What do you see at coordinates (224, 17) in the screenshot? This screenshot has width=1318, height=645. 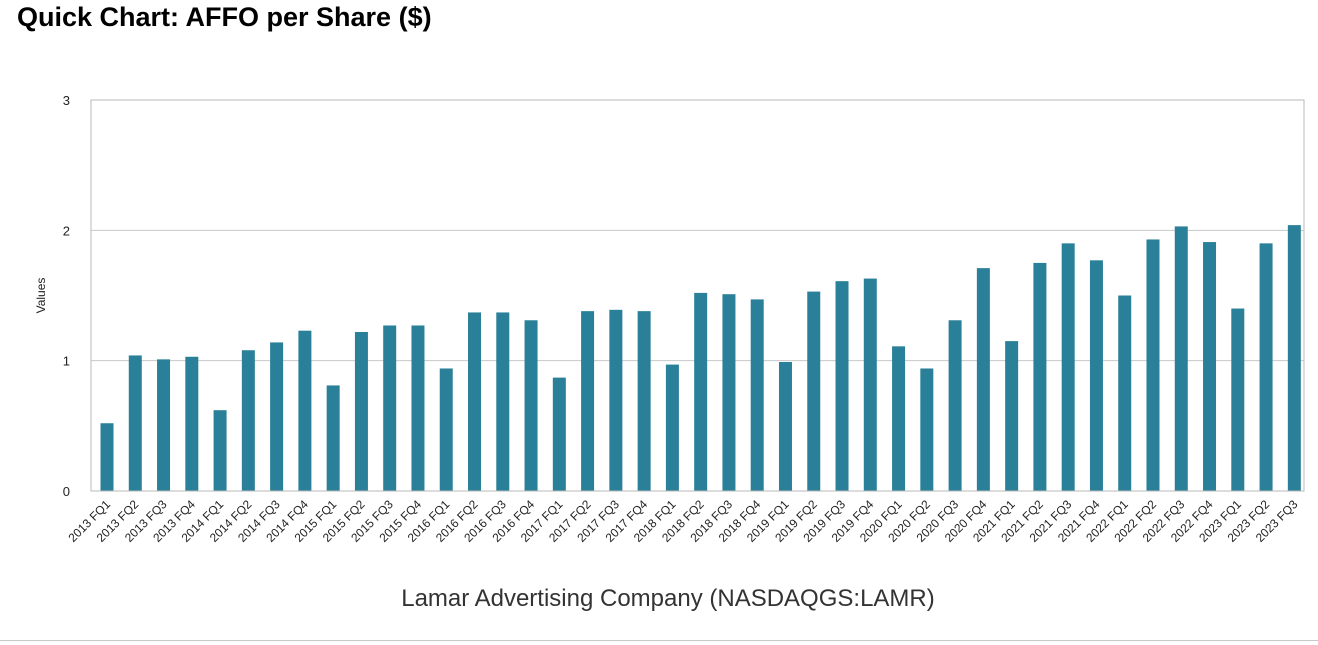 I see `page-title: Quick Chart: AFFO per Share ($)` at bounding box center [224, 17].